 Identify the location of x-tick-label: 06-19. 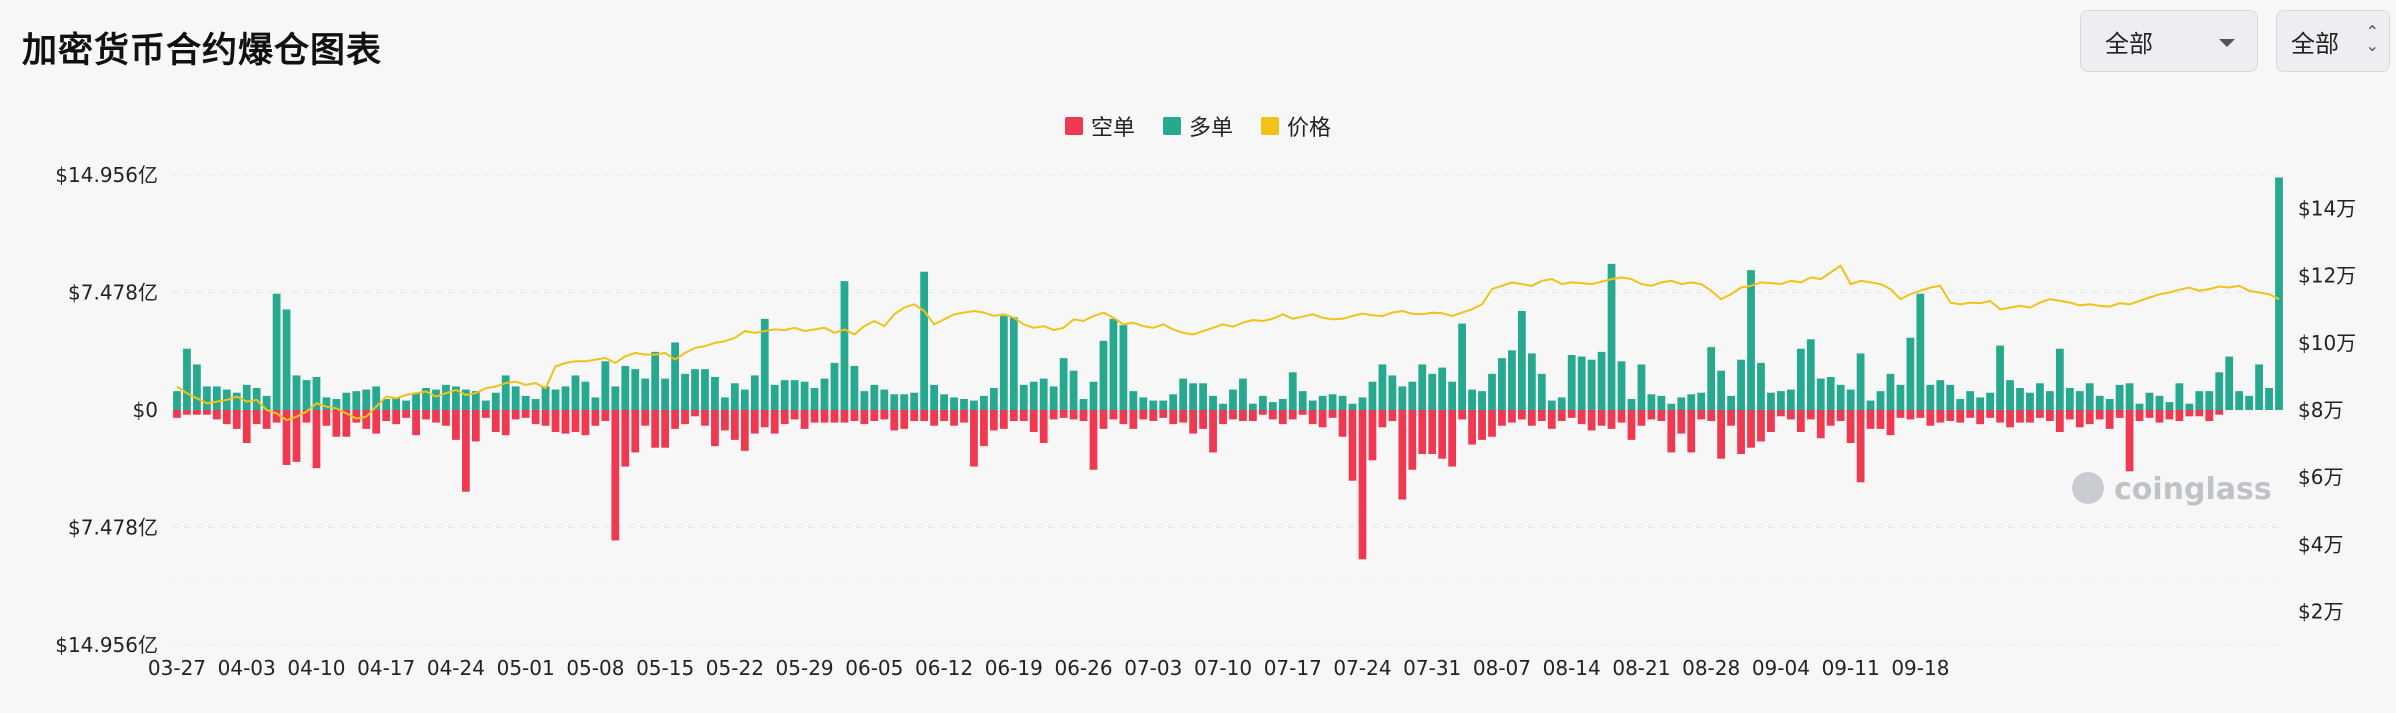
(1014, 668).